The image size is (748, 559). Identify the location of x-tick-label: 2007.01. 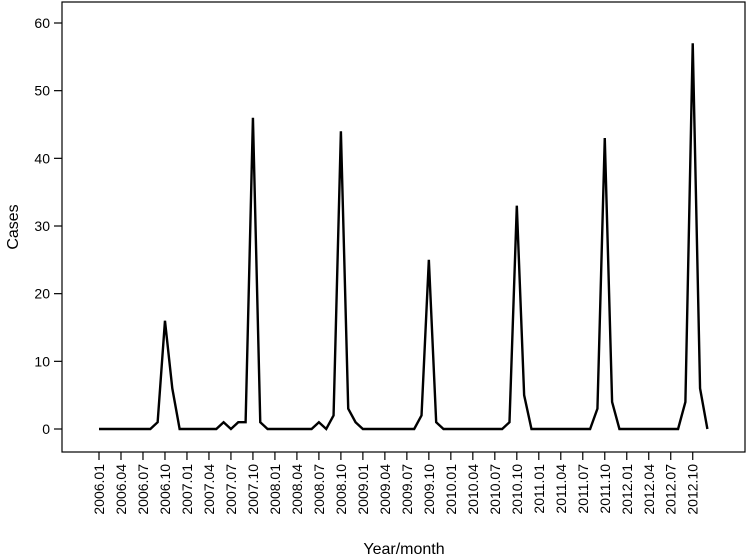
(187, 489).